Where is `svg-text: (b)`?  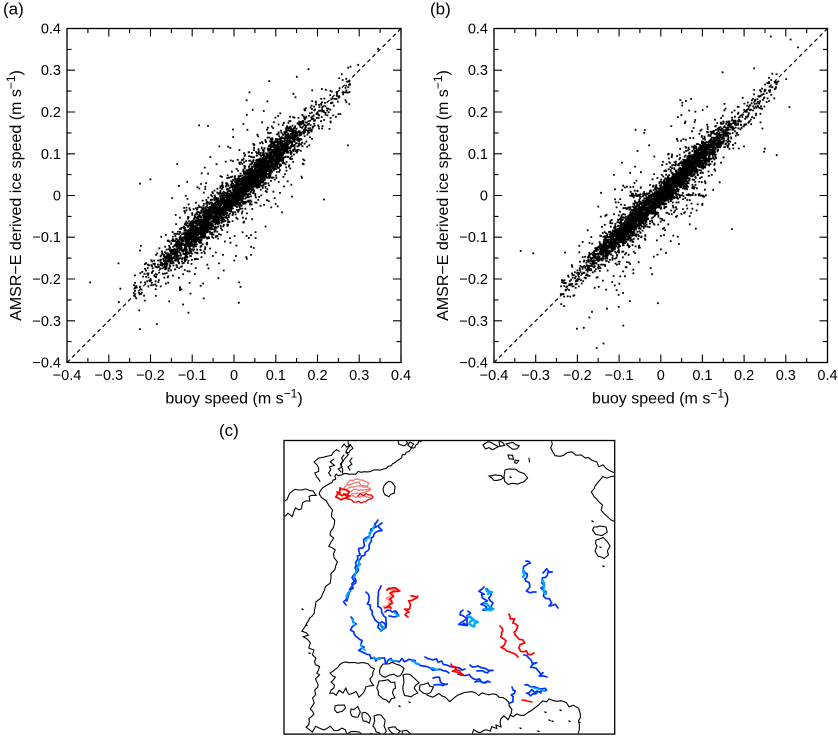
svg-text: (b) is located at coordinates (440, 9).